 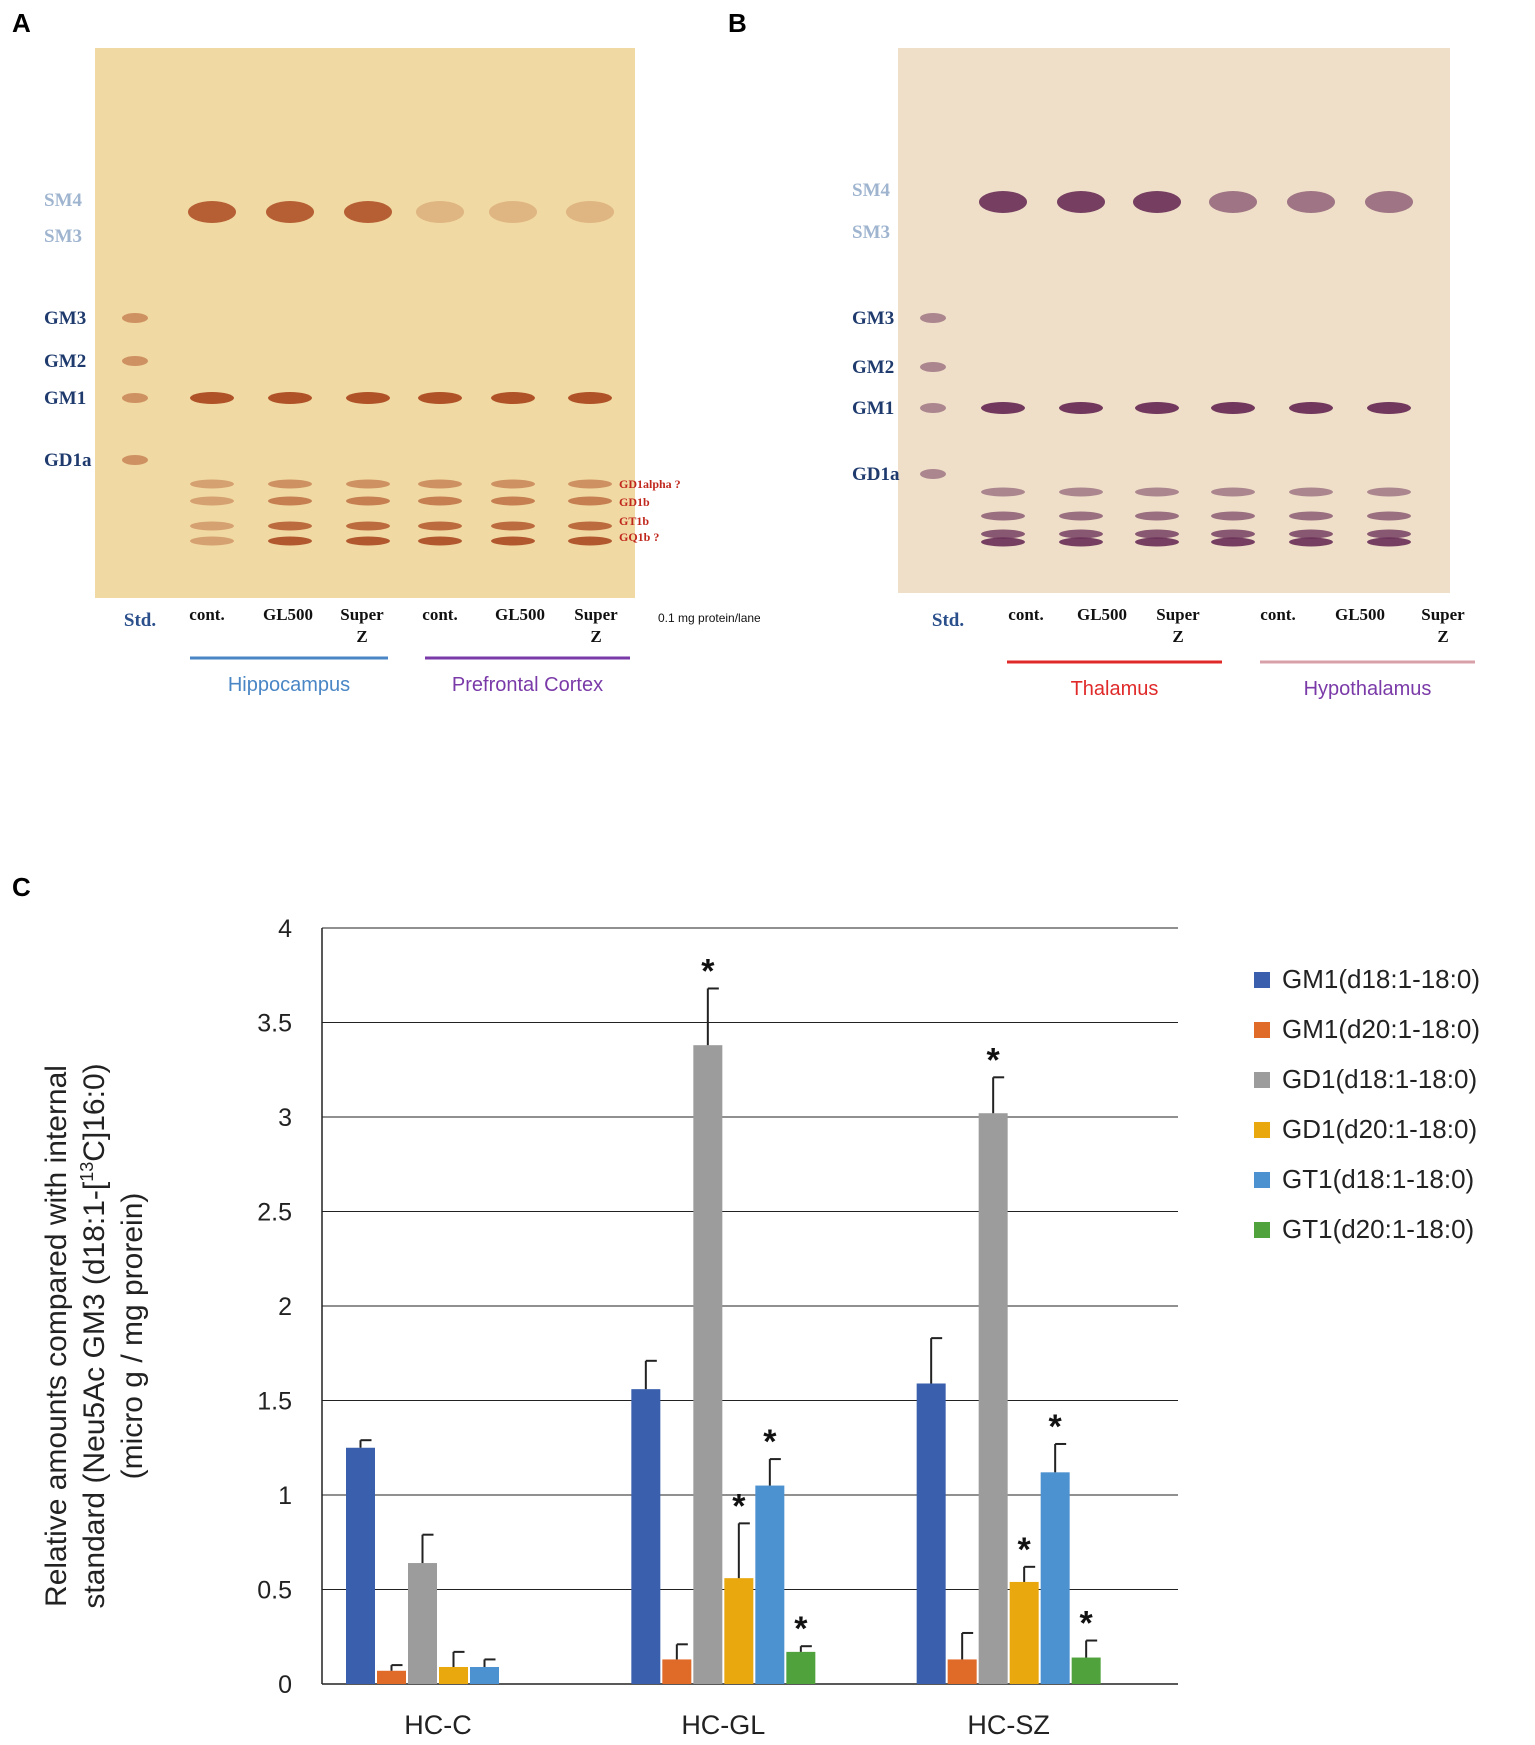 I want to click on group-label: Hippocampus, so click(x=289, y=685).